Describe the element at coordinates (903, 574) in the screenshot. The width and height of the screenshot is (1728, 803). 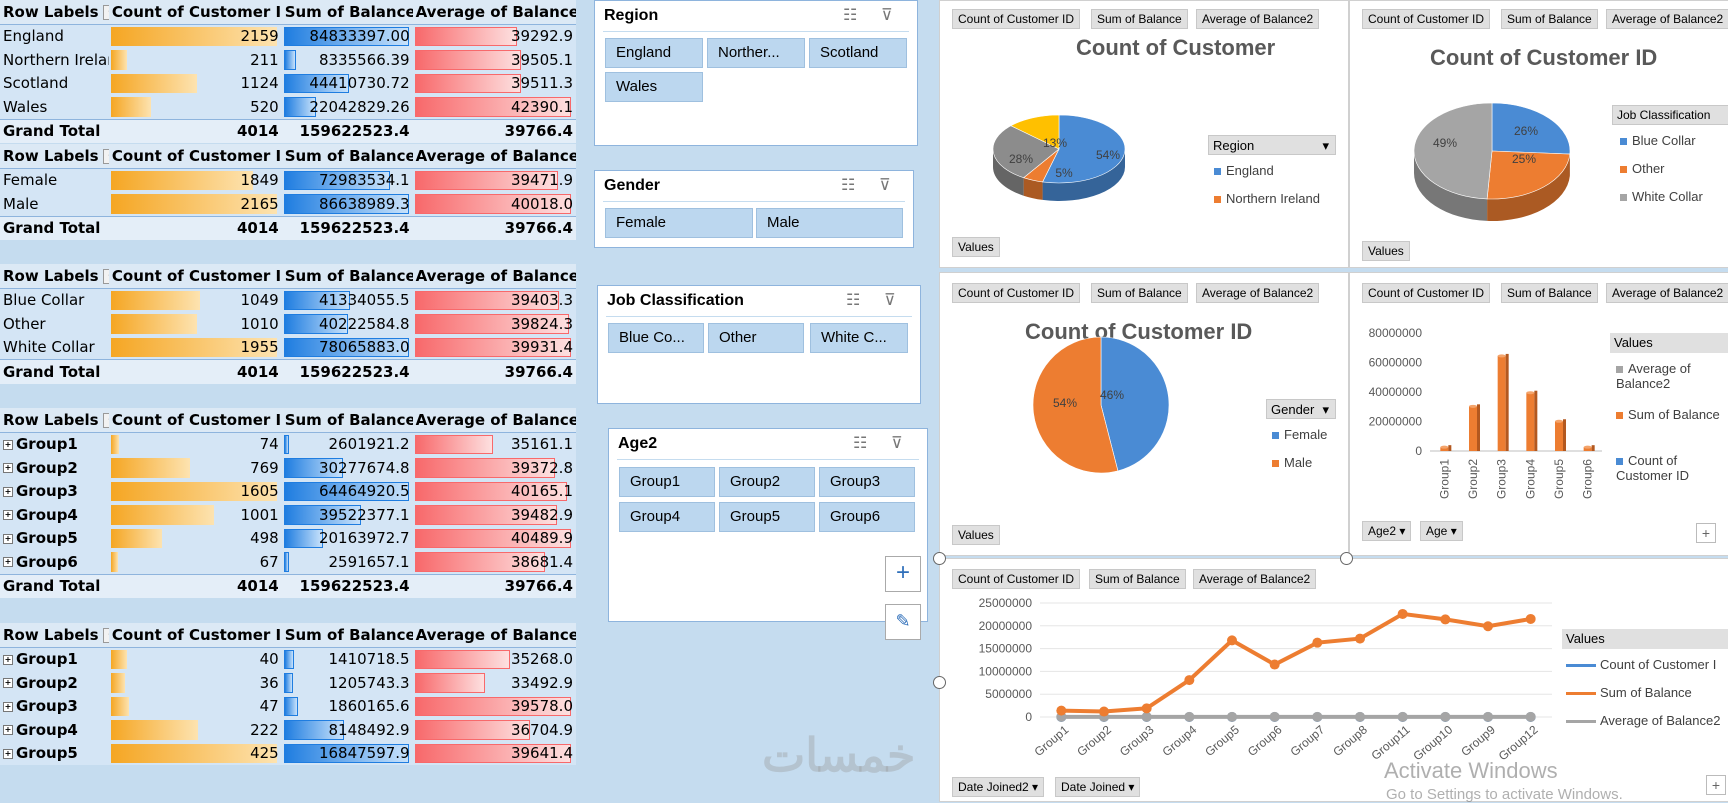
I see `add-chart-button: +` at that location.